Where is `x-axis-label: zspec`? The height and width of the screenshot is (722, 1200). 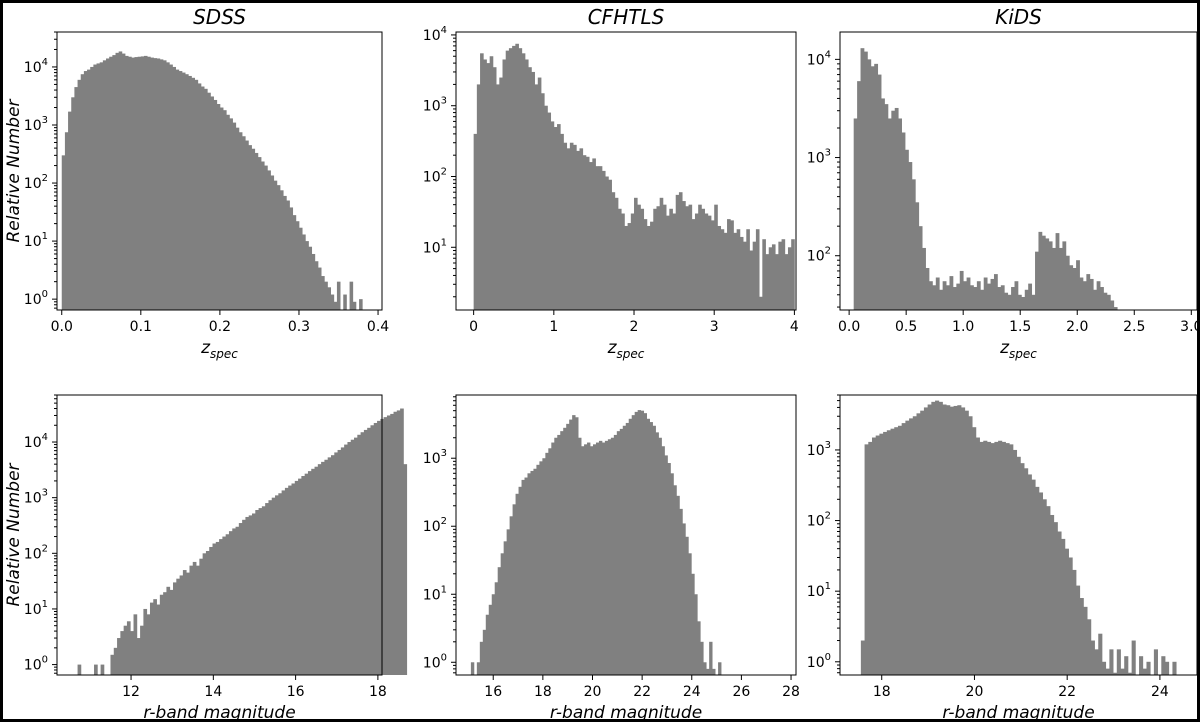 x-axis-label: zspec is located at coordinates (1018, 349).